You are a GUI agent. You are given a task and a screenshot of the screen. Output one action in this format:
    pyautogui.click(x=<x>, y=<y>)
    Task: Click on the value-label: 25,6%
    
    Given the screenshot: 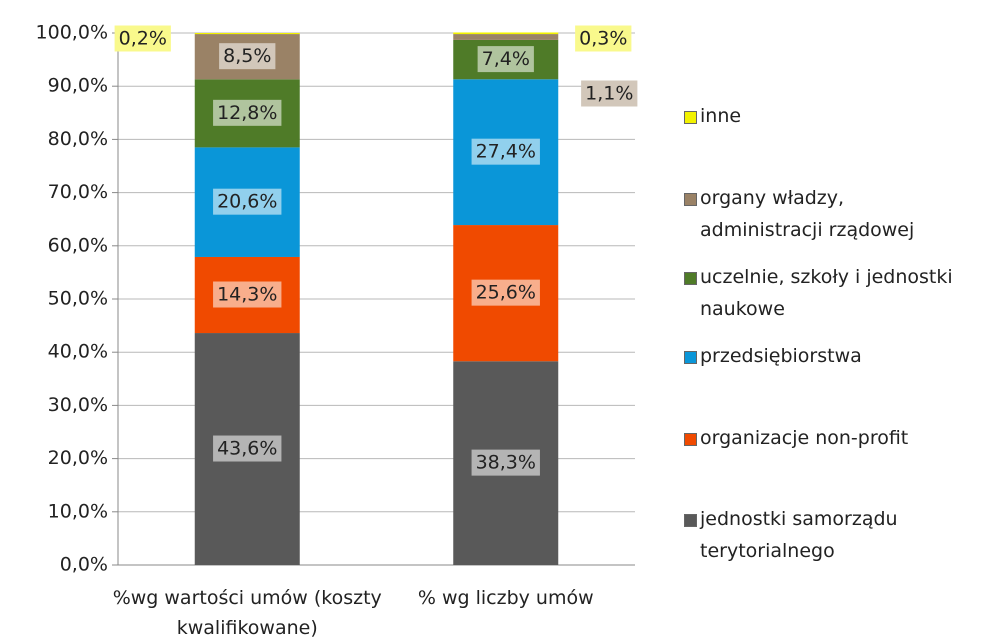 What is the action you would take?
    pyautogui.click(x=506, y=293)
    